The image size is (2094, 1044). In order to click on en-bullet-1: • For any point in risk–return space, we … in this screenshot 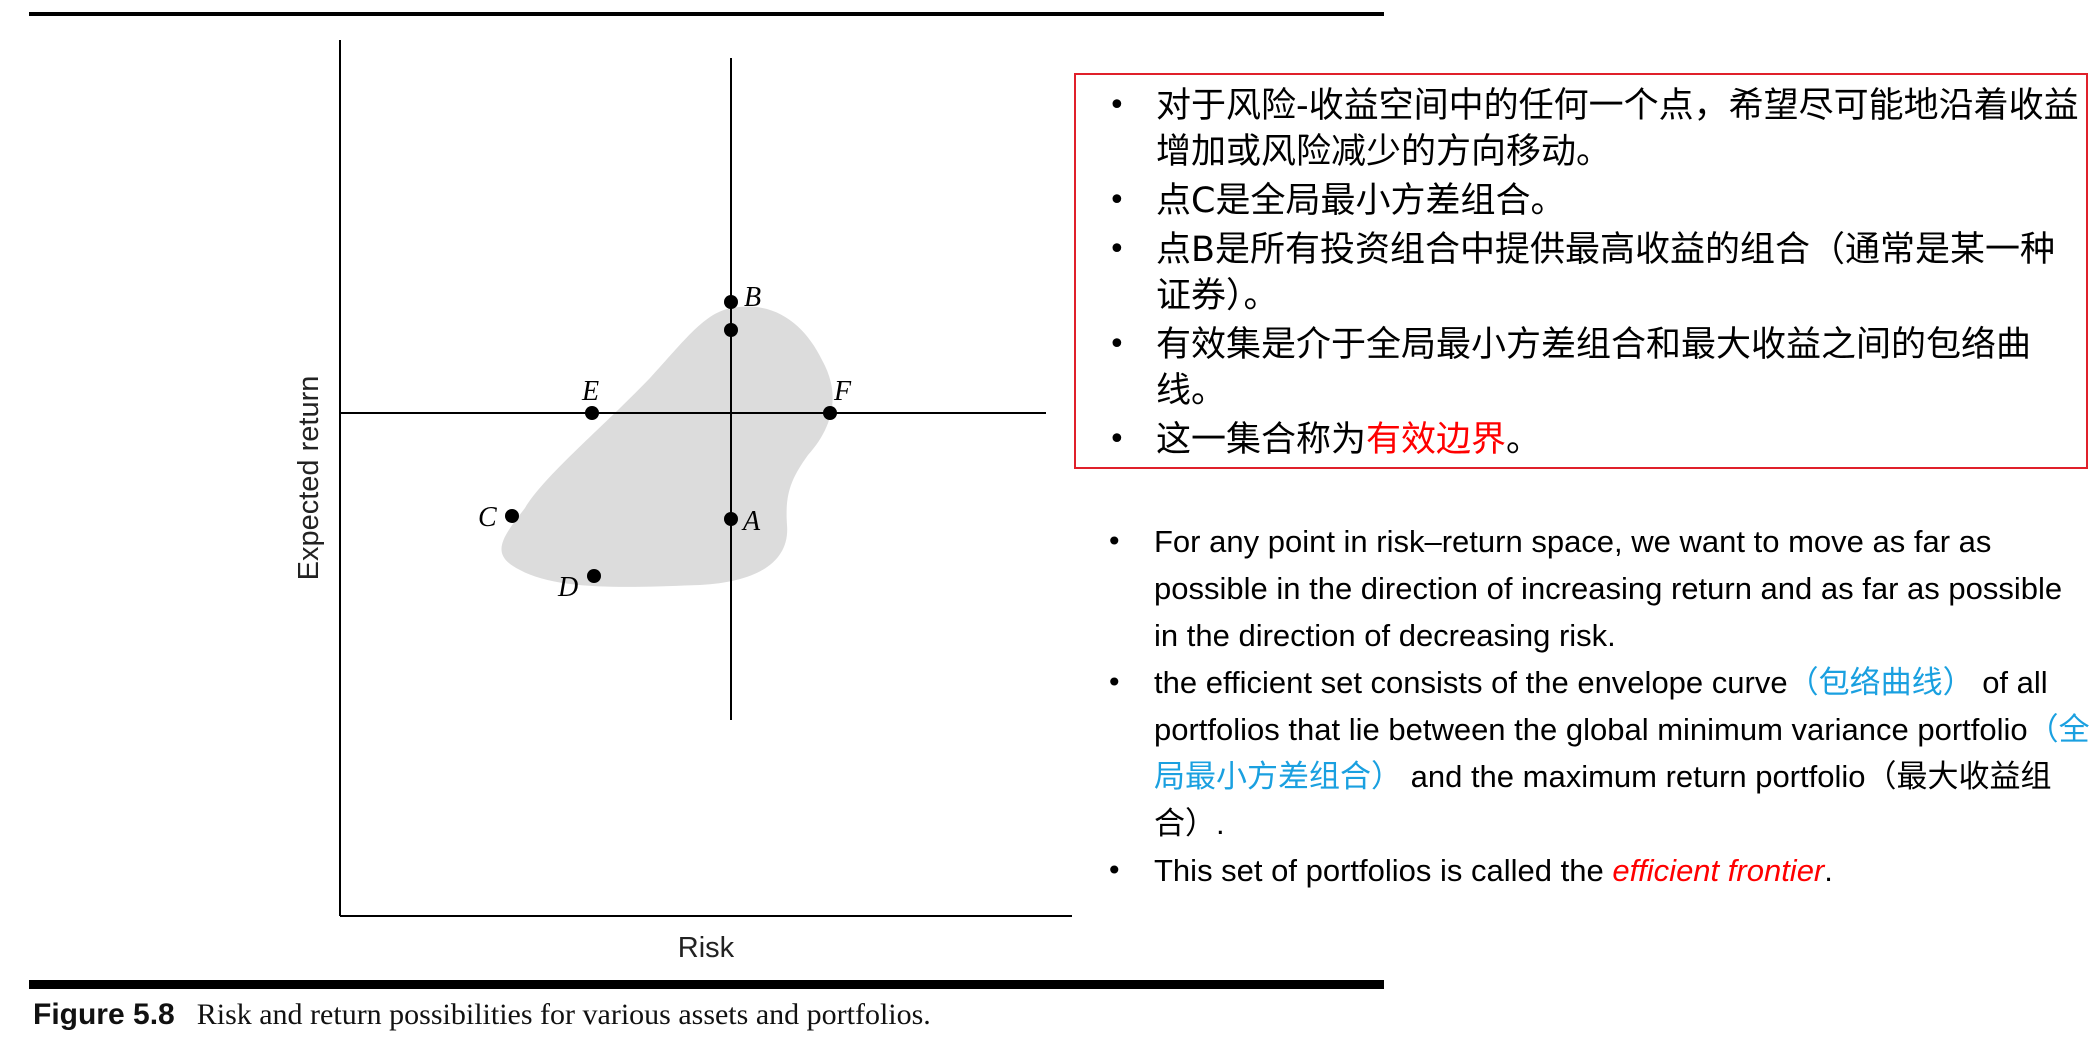, I will do `click(1590, 588)`.